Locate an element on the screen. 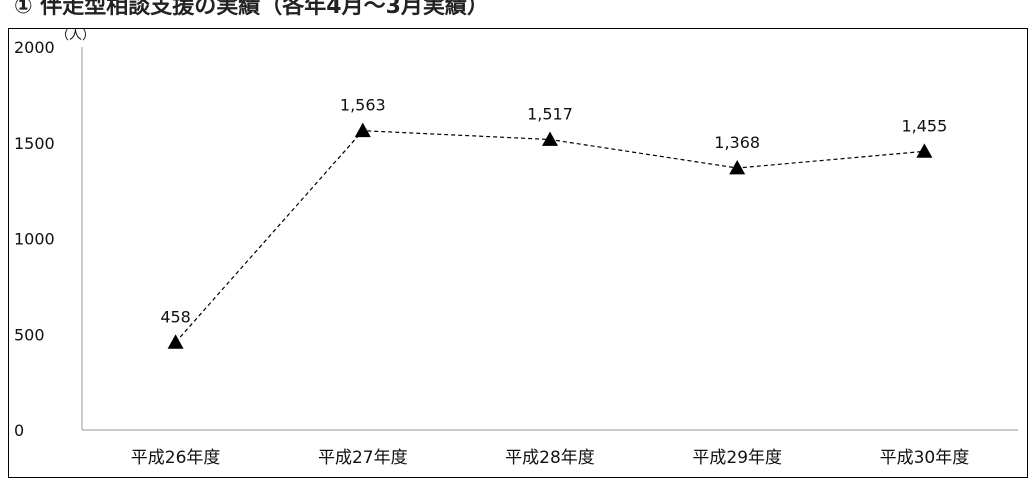  y-tick-label: 2000 is located at coordinates (34, 47).